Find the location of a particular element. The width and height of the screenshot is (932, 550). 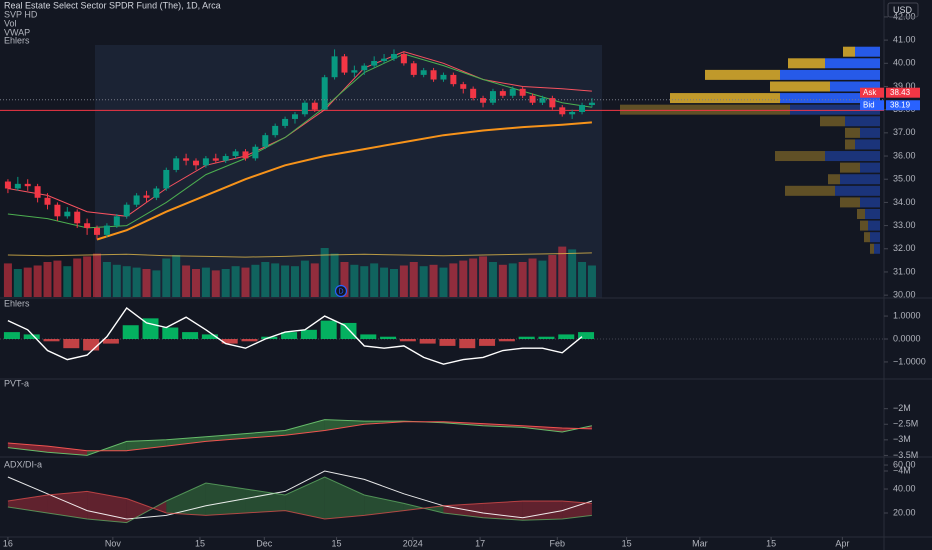

ask-label: Ask is located at coordinates (870, 92).